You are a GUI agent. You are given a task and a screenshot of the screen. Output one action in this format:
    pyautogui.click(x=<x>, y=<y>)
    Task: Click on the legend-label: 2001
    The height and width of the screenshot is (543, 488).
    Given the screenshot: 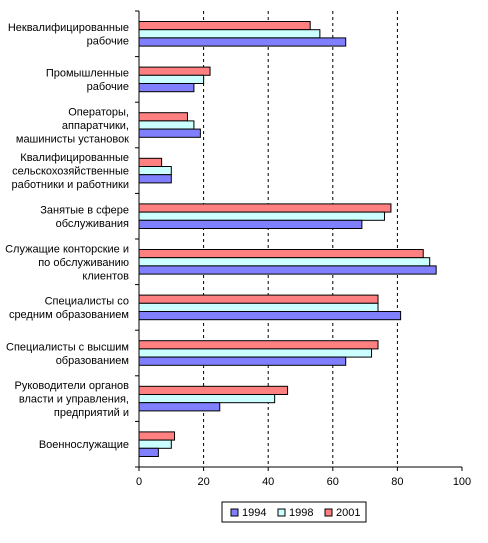 What is the action you would take?
    pyautogui.click(x=348, y=513)
    